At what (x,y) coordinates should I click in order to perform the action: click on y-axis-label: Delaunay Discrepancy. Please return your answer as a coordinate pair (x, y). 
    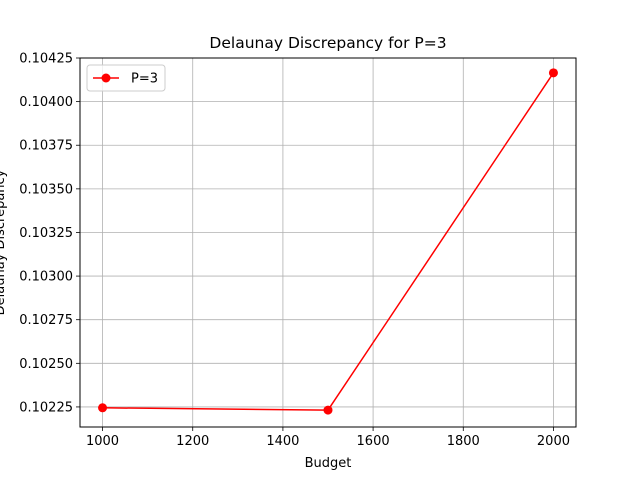
    Looking at the image, I should click on (4, 242).